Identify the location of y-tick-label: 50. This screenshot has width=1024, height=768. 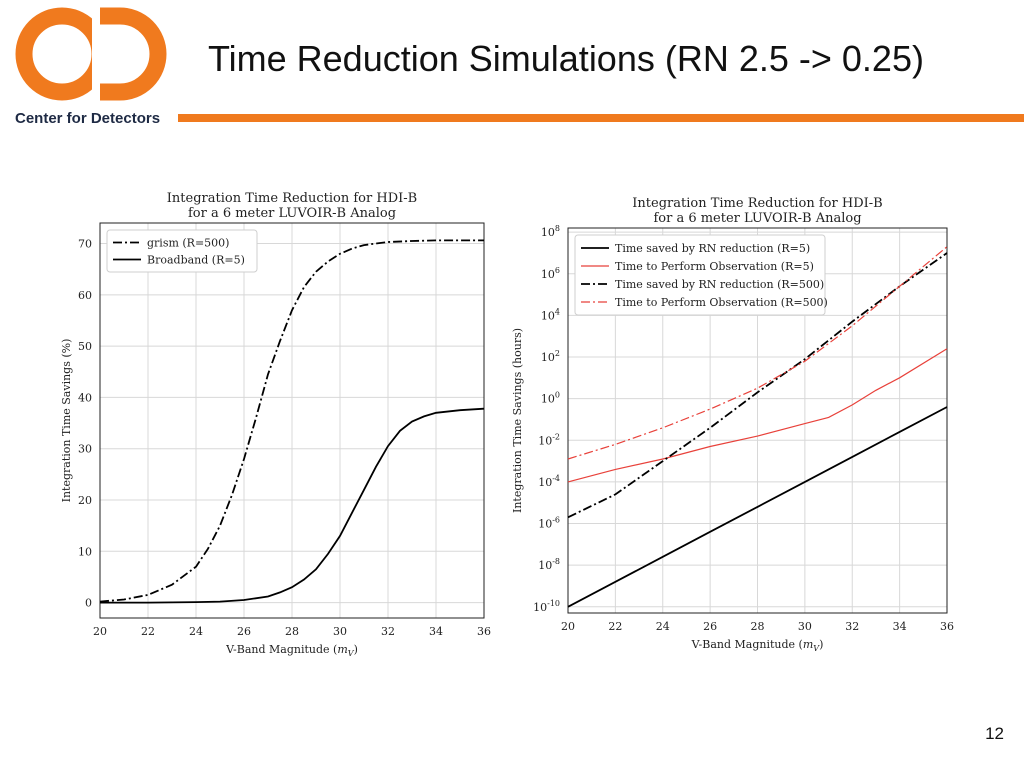
(85, 346).